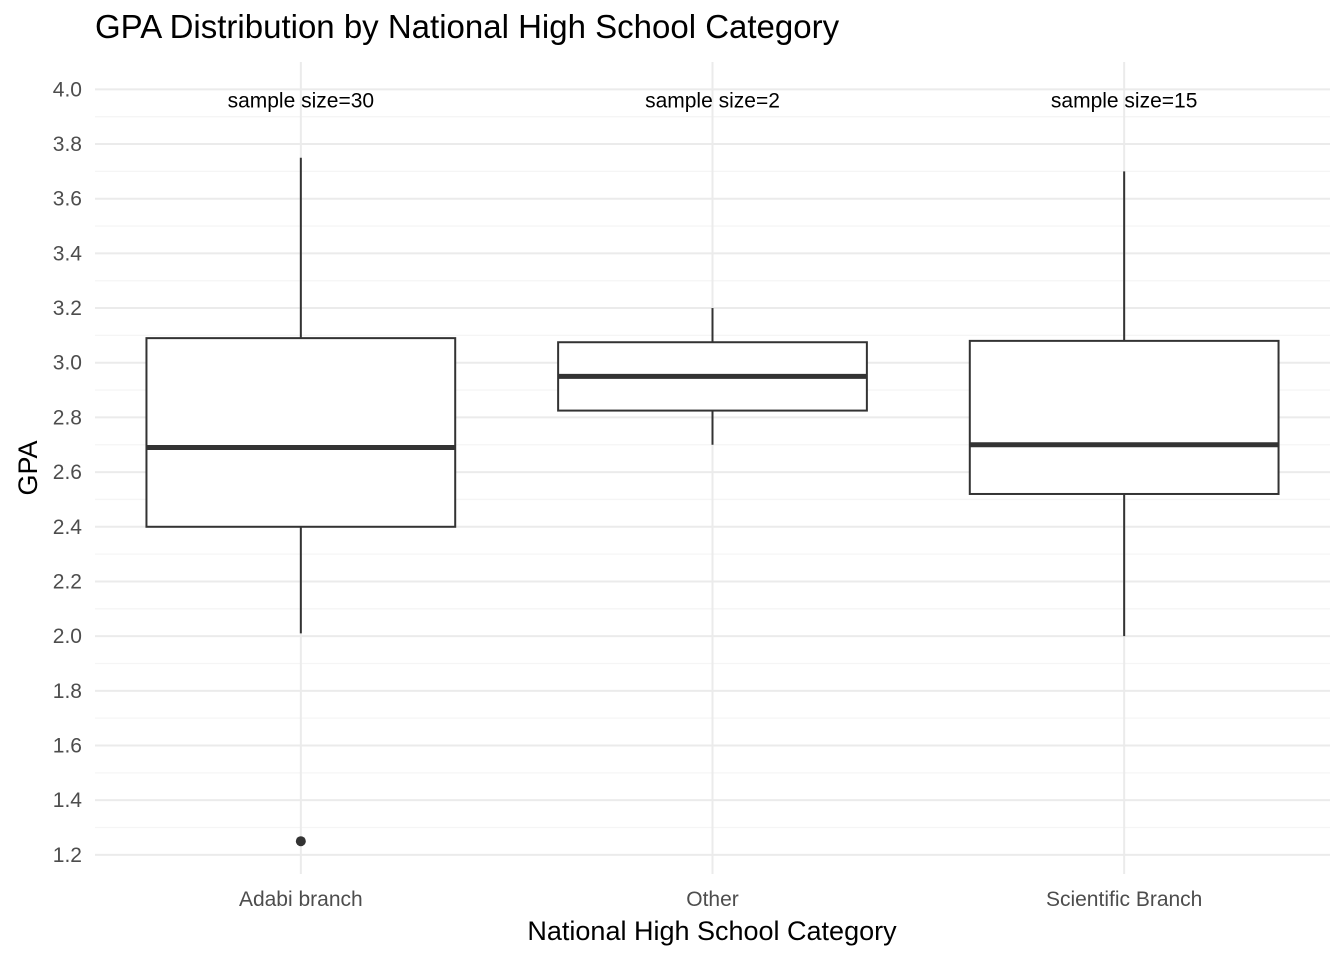  Describe the element at coordinates (67, 636) in the screenshot. I see `y-tick-label: 2.0` at that location.